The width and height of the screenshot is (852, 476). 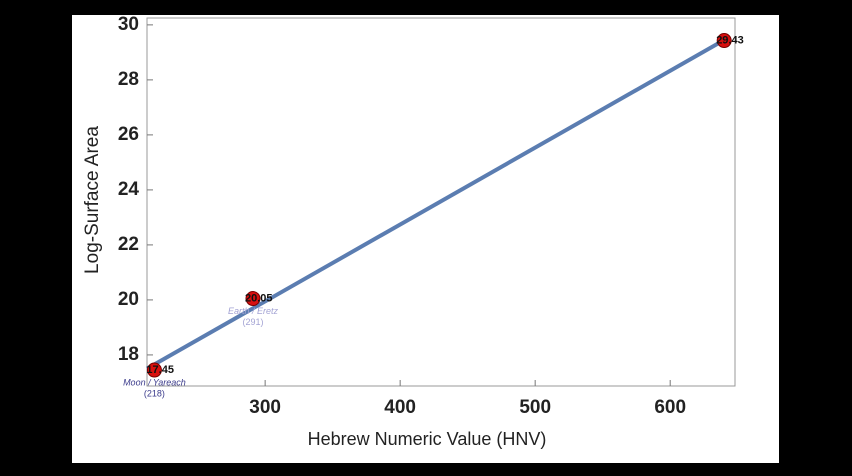 I want to click on y-tick-label: 30, so click(x=128, y=24).